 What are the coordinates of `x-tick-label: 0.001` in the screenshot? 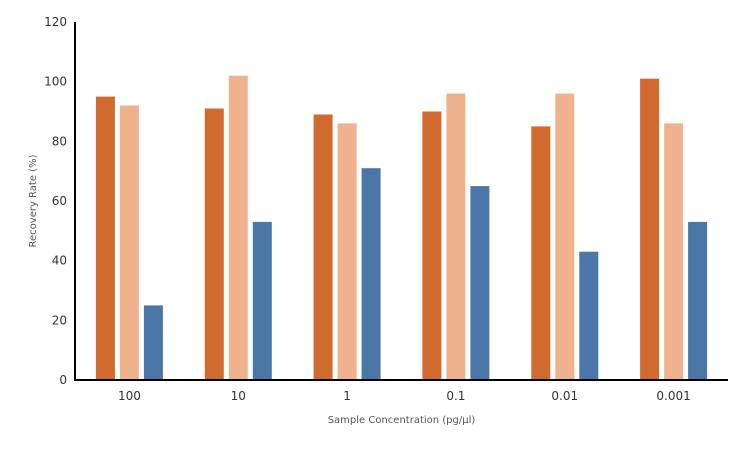 It's located at (673, 396).